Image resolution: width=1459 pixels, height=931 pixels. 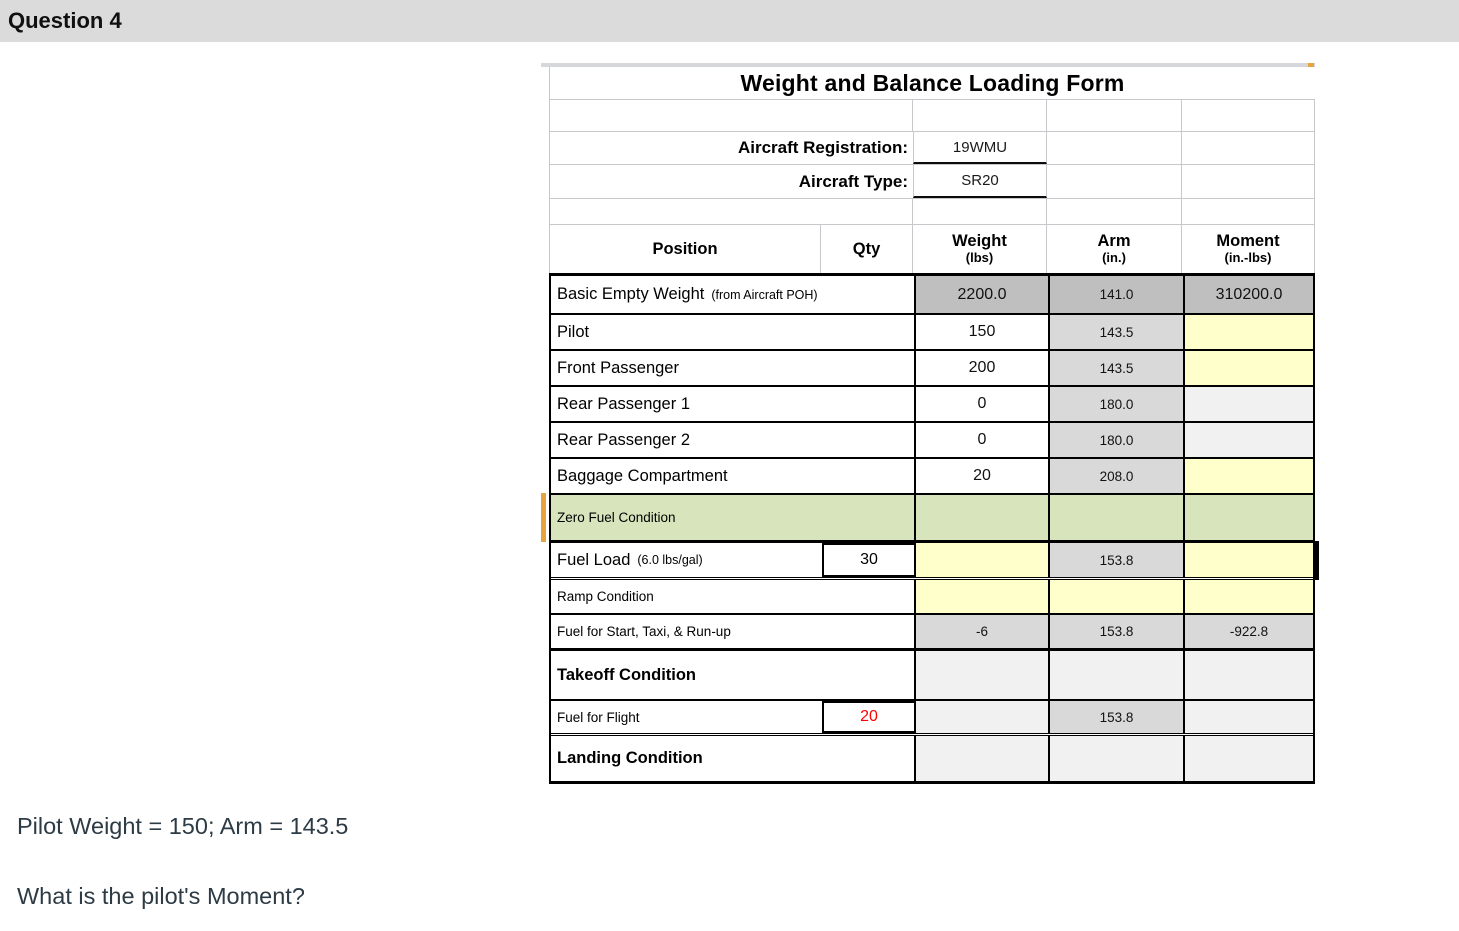 I want to click on front-passenger-moment, so click(x=1248, y=368).